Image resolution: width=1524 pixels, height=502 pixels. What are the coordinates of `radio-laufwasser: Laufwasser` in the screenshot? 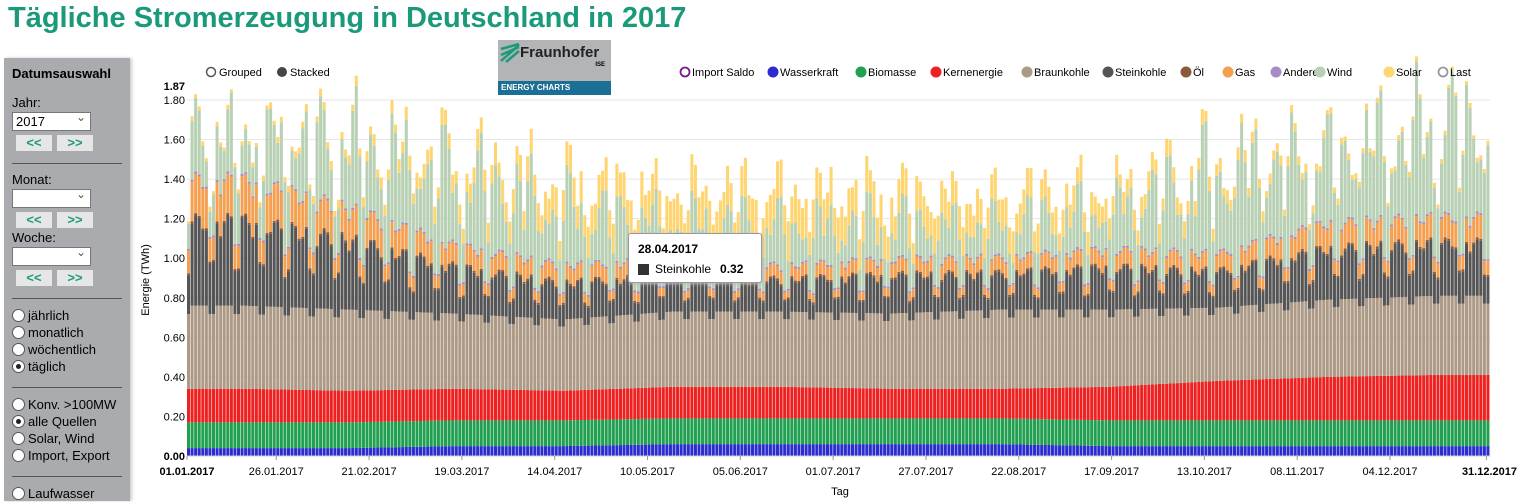 It's located at (71, 493).